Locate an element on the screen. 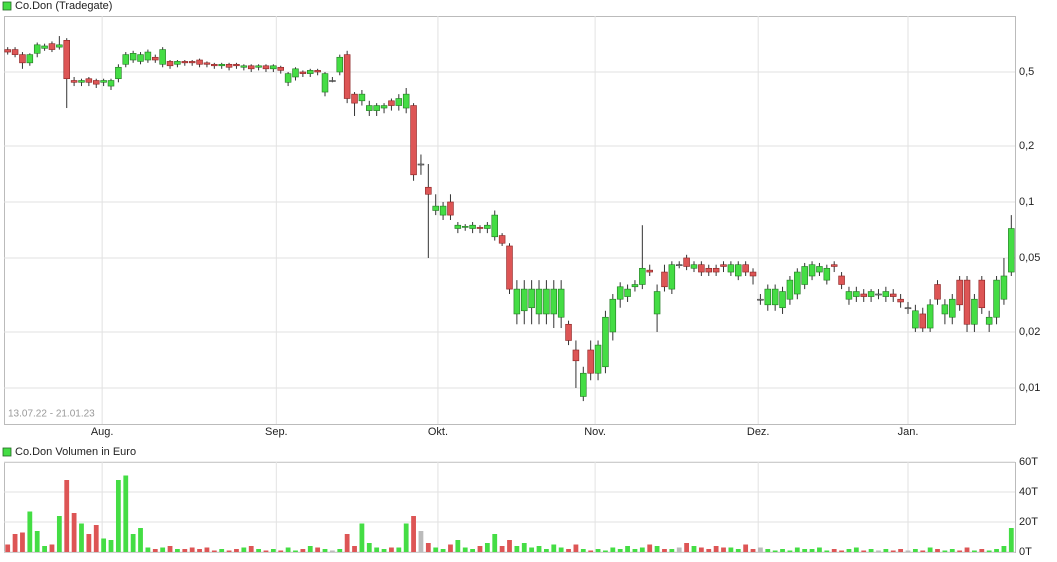 Image resolution: width=1057 pixels, height=562 pixels. x-tick-label: Jan. is located at coordinates (908, 432).